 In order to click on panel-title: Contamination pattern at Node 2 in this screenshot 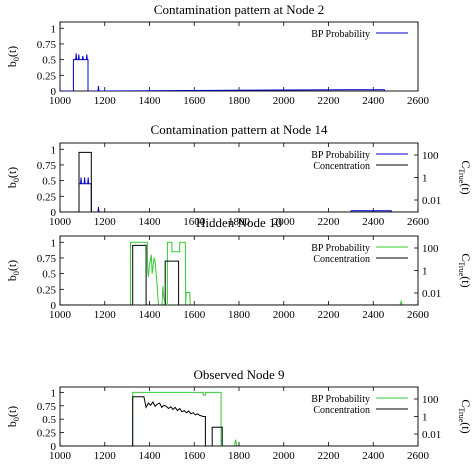, I will do `click(239, 9)`.